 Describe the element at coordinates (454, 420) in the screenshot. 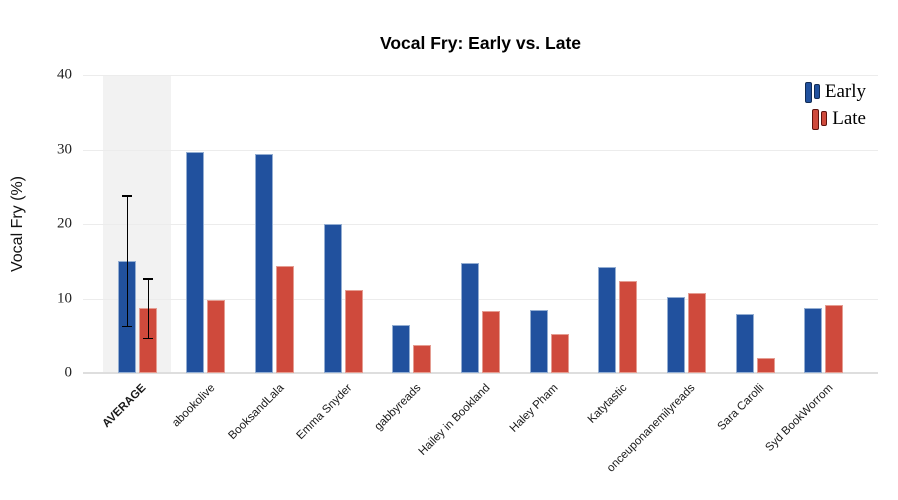

I see `x-tick-label-5: Hailey in Bookland` at that location.